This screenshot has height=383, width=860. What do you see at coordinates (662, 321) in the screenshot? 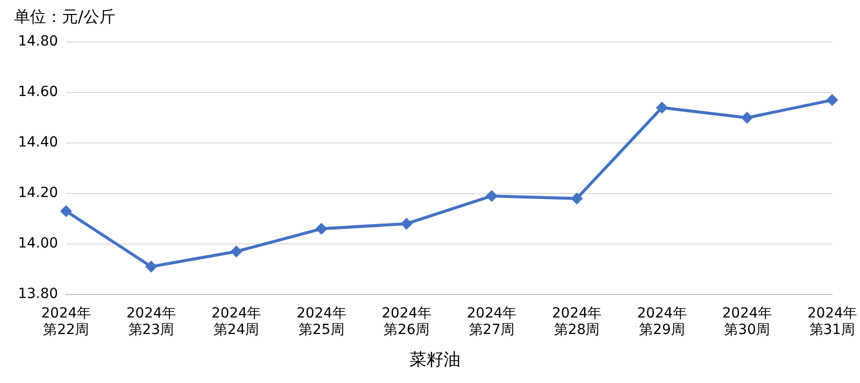
I see `x-tick-label: 2024年第29周` at bounding box center [662, 321].